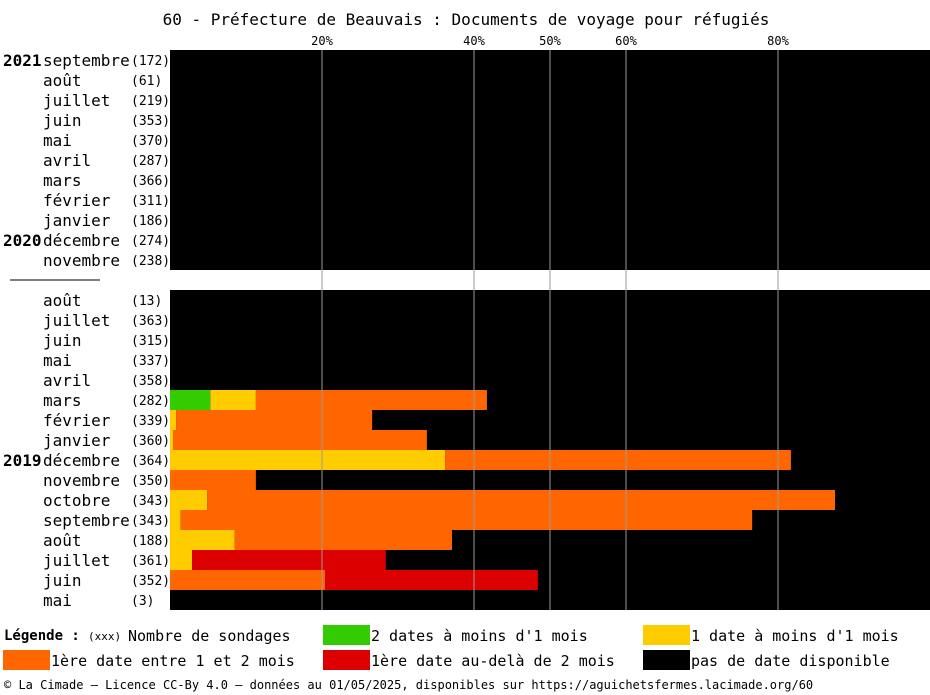 This screenshot has height=695, width=930. What do you see at coordinates (474, 41) in the screenshot?
I see `x-tick-label: 40%` at bounding box center [474, 41].